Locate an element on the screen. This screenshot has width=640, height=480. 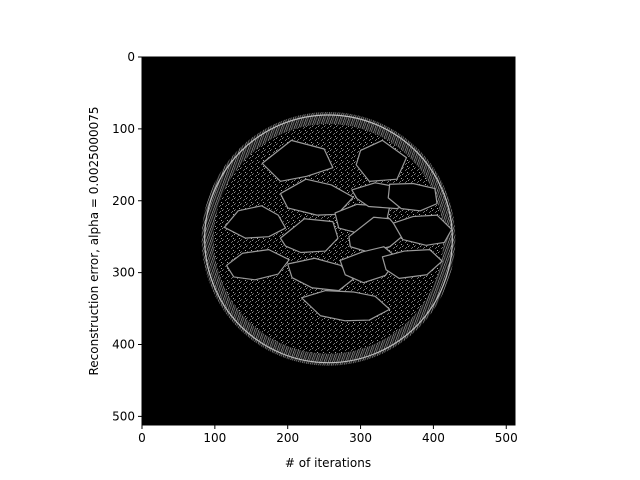
x-tick-label: 400 is located at coordinates (433, 438).